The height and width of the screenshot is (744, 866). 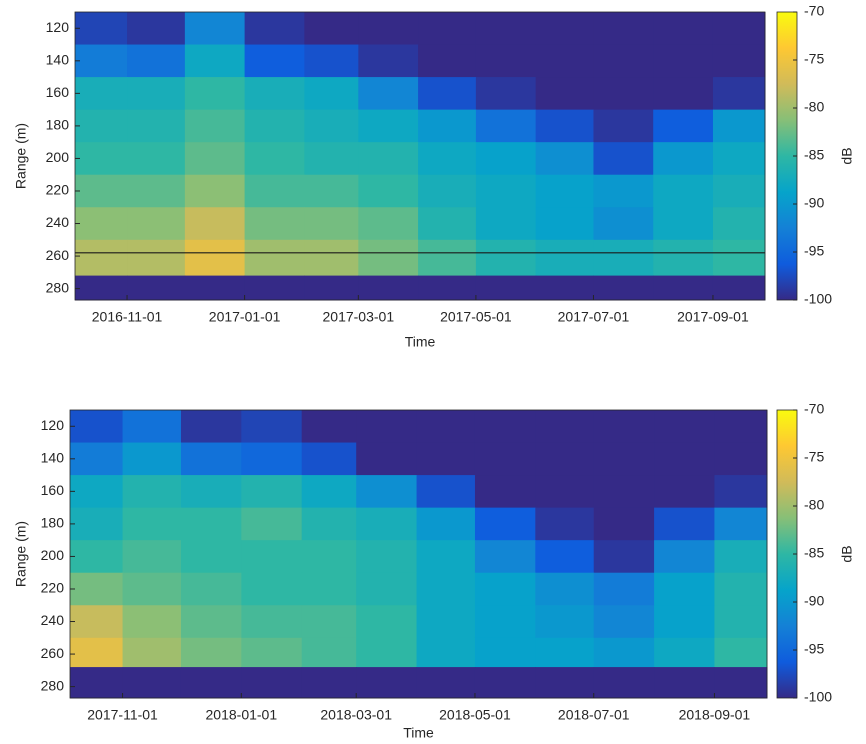 What do you see at coordinates (245, 317) in the screenshot?
I see `x-tick-label: 2017-01-01` at bounding box center [245, 317].